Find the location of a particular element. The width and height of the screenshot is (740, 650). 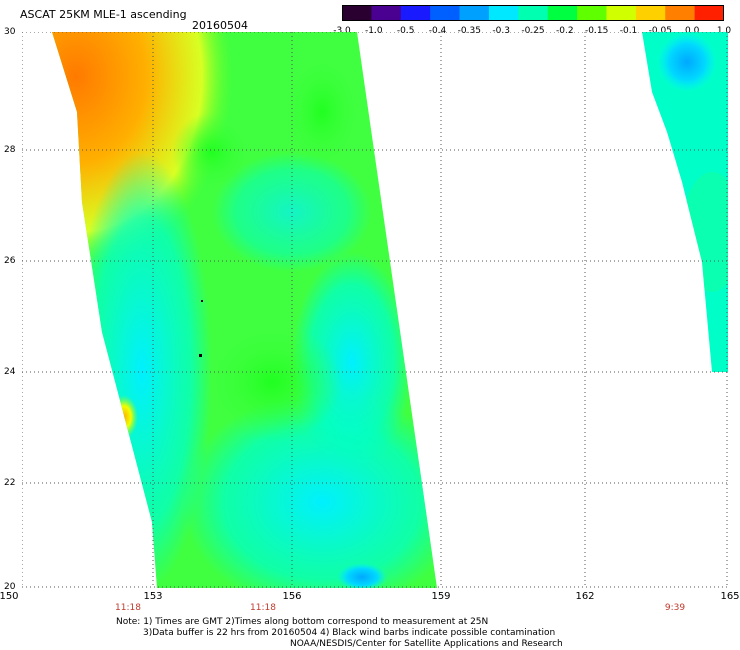

map-date: 20160504 is located at coordinates (220, 25).